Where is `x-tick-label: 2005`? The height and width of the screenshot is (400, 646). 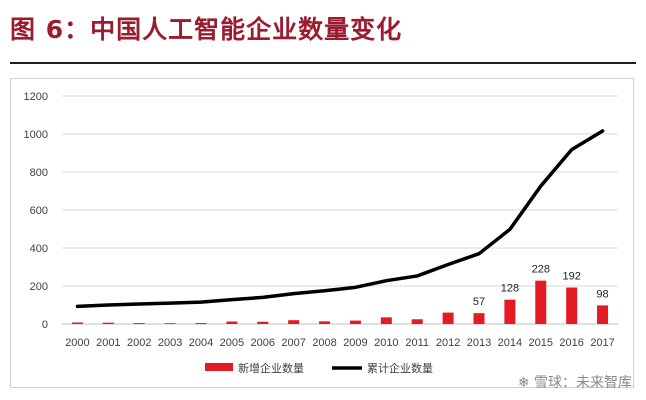 x-tick-label: 2005 is located at coordinates (232, 343).